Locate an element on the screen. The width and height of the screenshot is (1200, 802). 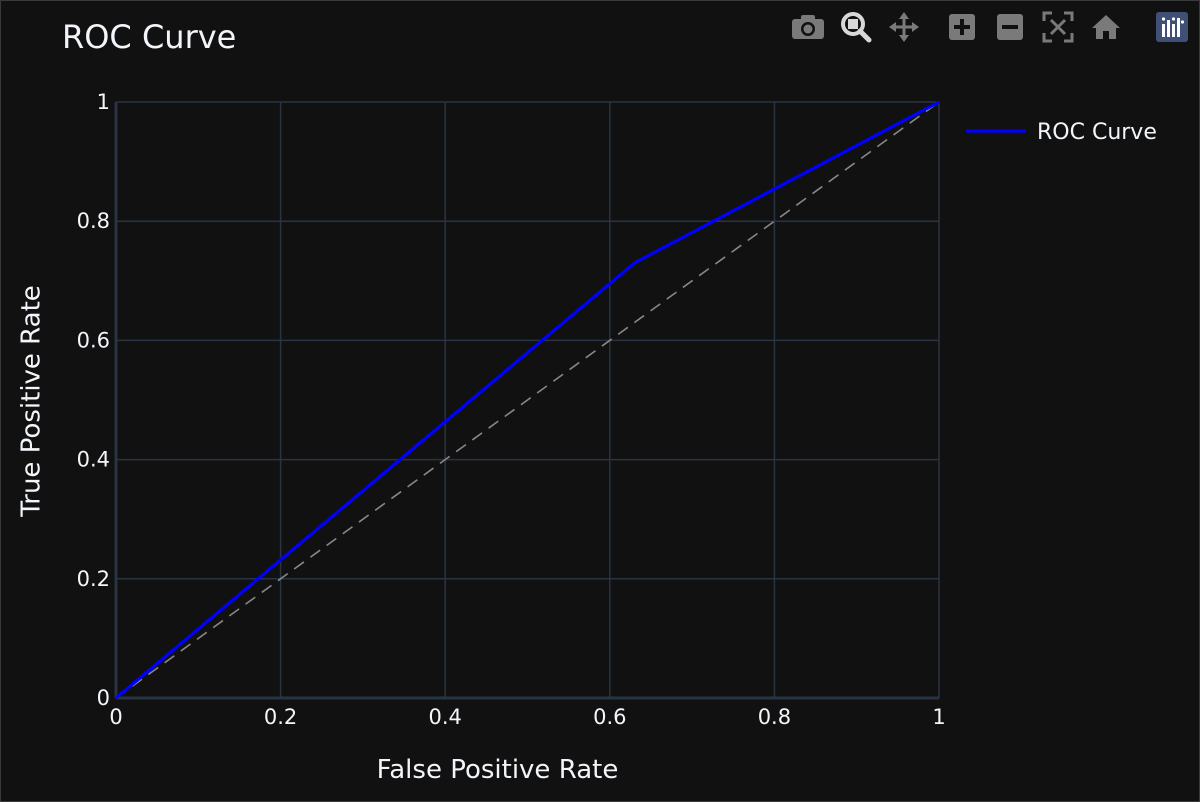
legend: ROC Curve is located at coordinates (1061, 132).